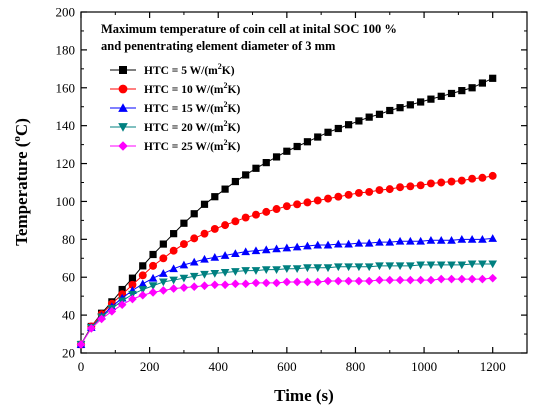 Image resolution: width=550 pixels, height=416 pixels. I want to click on x-tick-label: 200, so click(150, 366).